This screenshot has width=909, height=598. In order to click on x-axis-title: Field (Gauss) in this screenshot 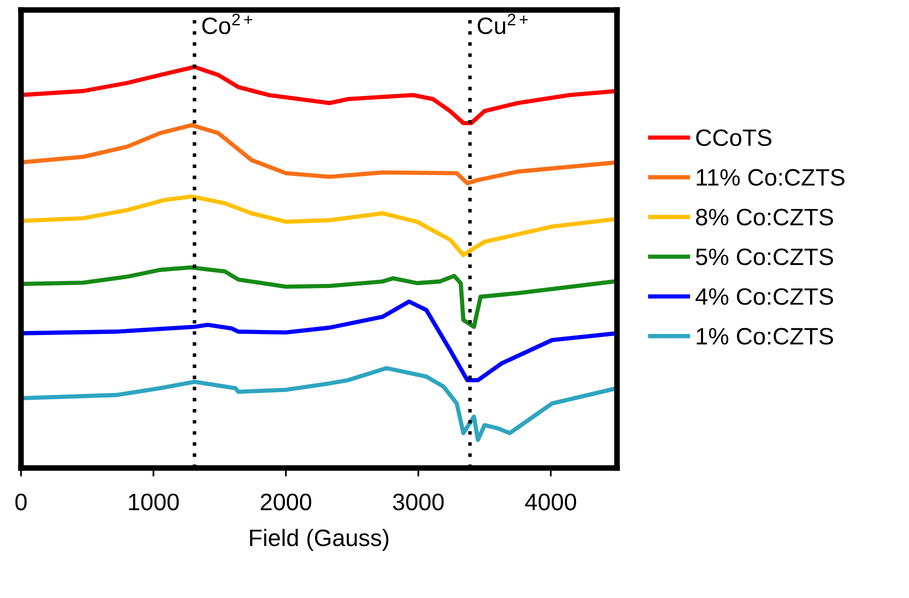, I will do `click(319, 539)`.